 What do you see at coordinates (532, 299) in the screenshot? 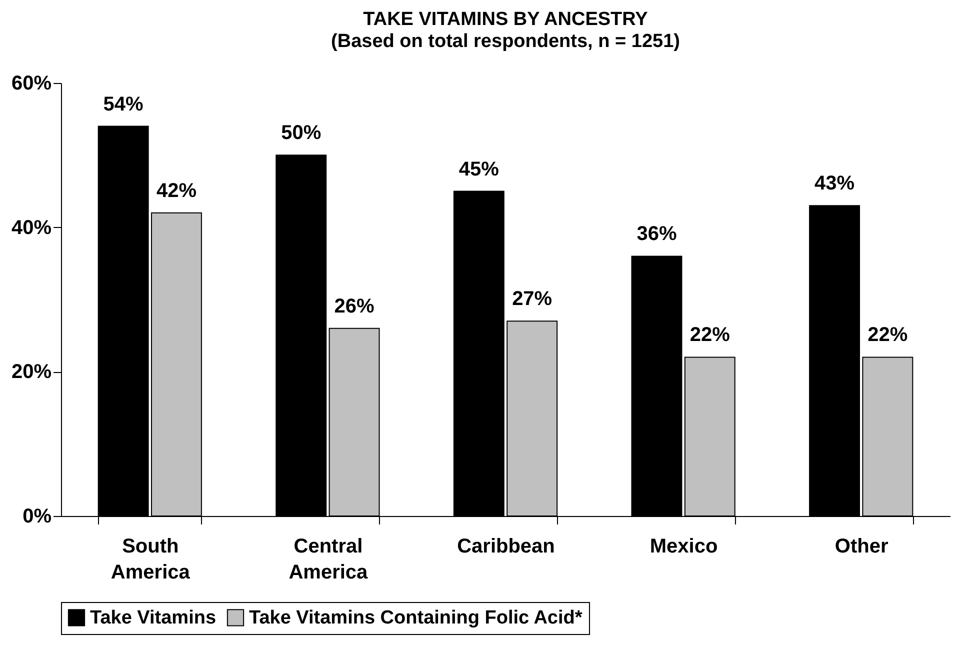
I see `data-label: 27%` at bounding box center [532, 299].